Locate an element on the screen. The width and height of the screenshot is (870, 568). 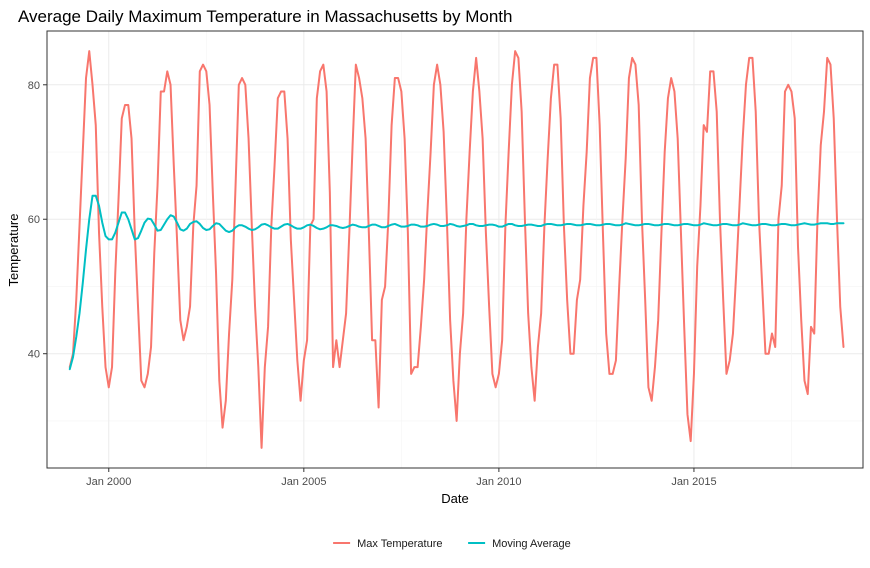
y-axis: 40 60 80 is located at coordinates (37, 220).